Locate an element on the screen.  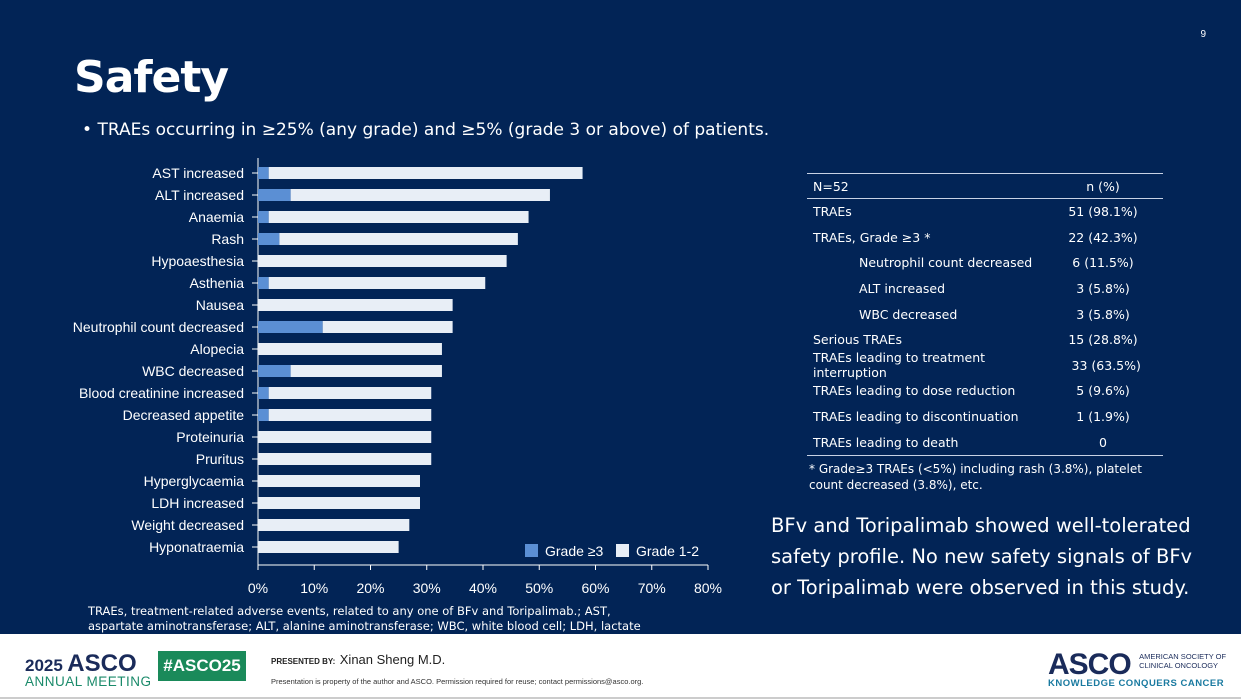
x-tick-label: 40% is located at coordinates (483, 588).